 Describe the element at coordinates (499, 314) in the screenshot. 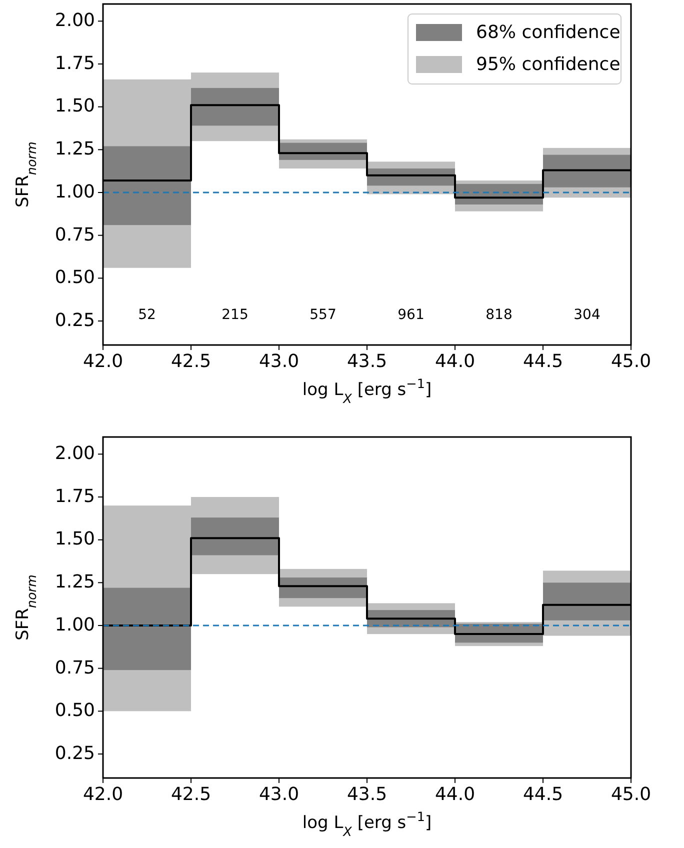

I see `annotation: 818` at that location.